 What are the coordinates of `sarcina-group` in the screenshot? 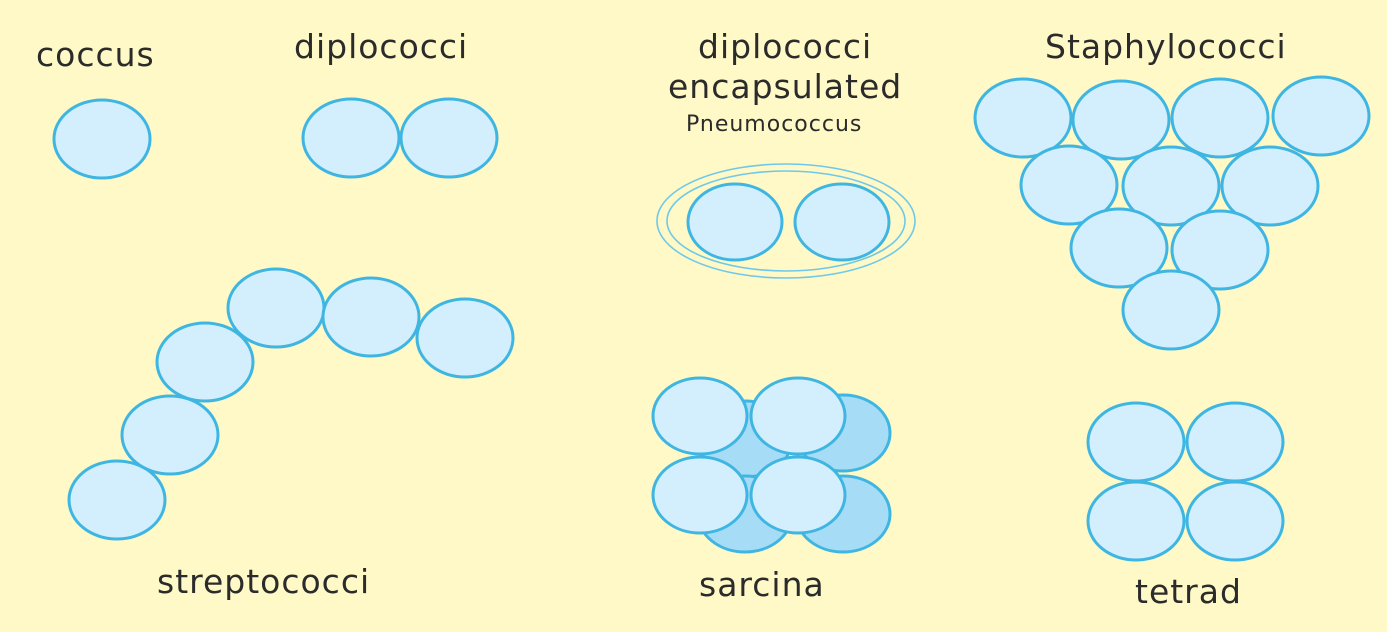 It's located at (771, 465).